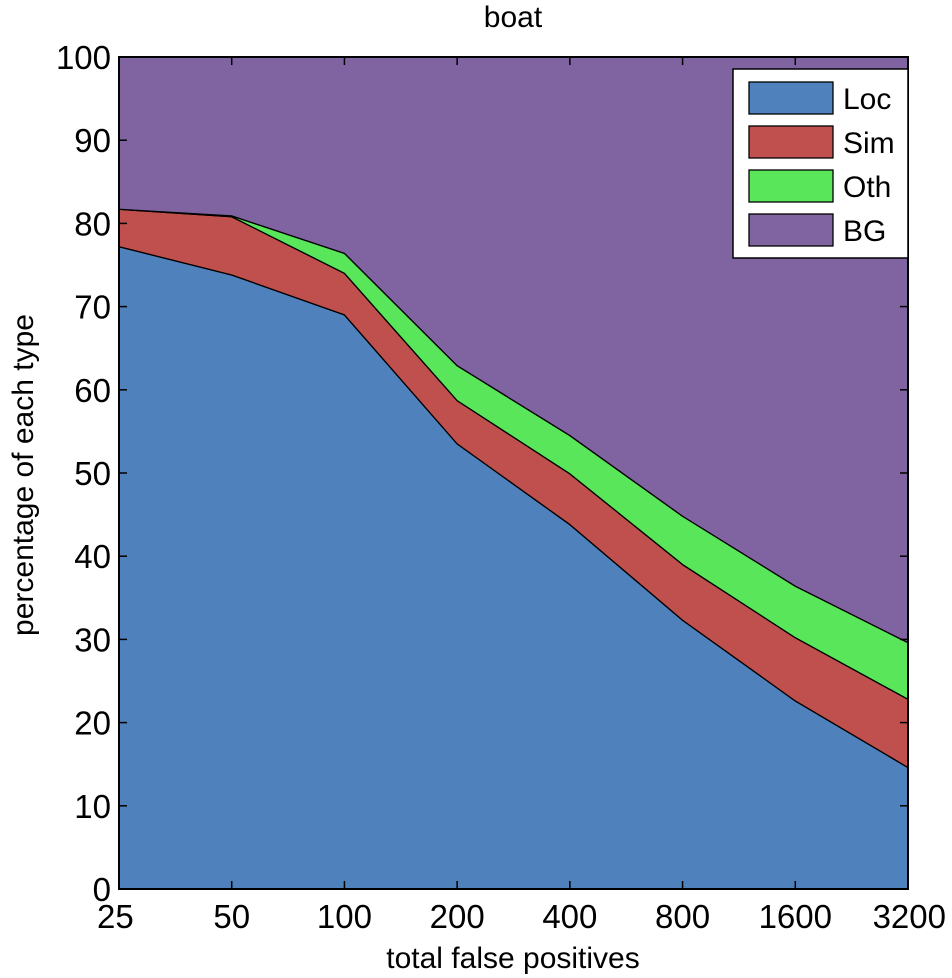 This screenshot has height=978, width=952. Describe the element at coordinates (344, 916) in the screenshot. I see `x-tick-label: 100` at that location.